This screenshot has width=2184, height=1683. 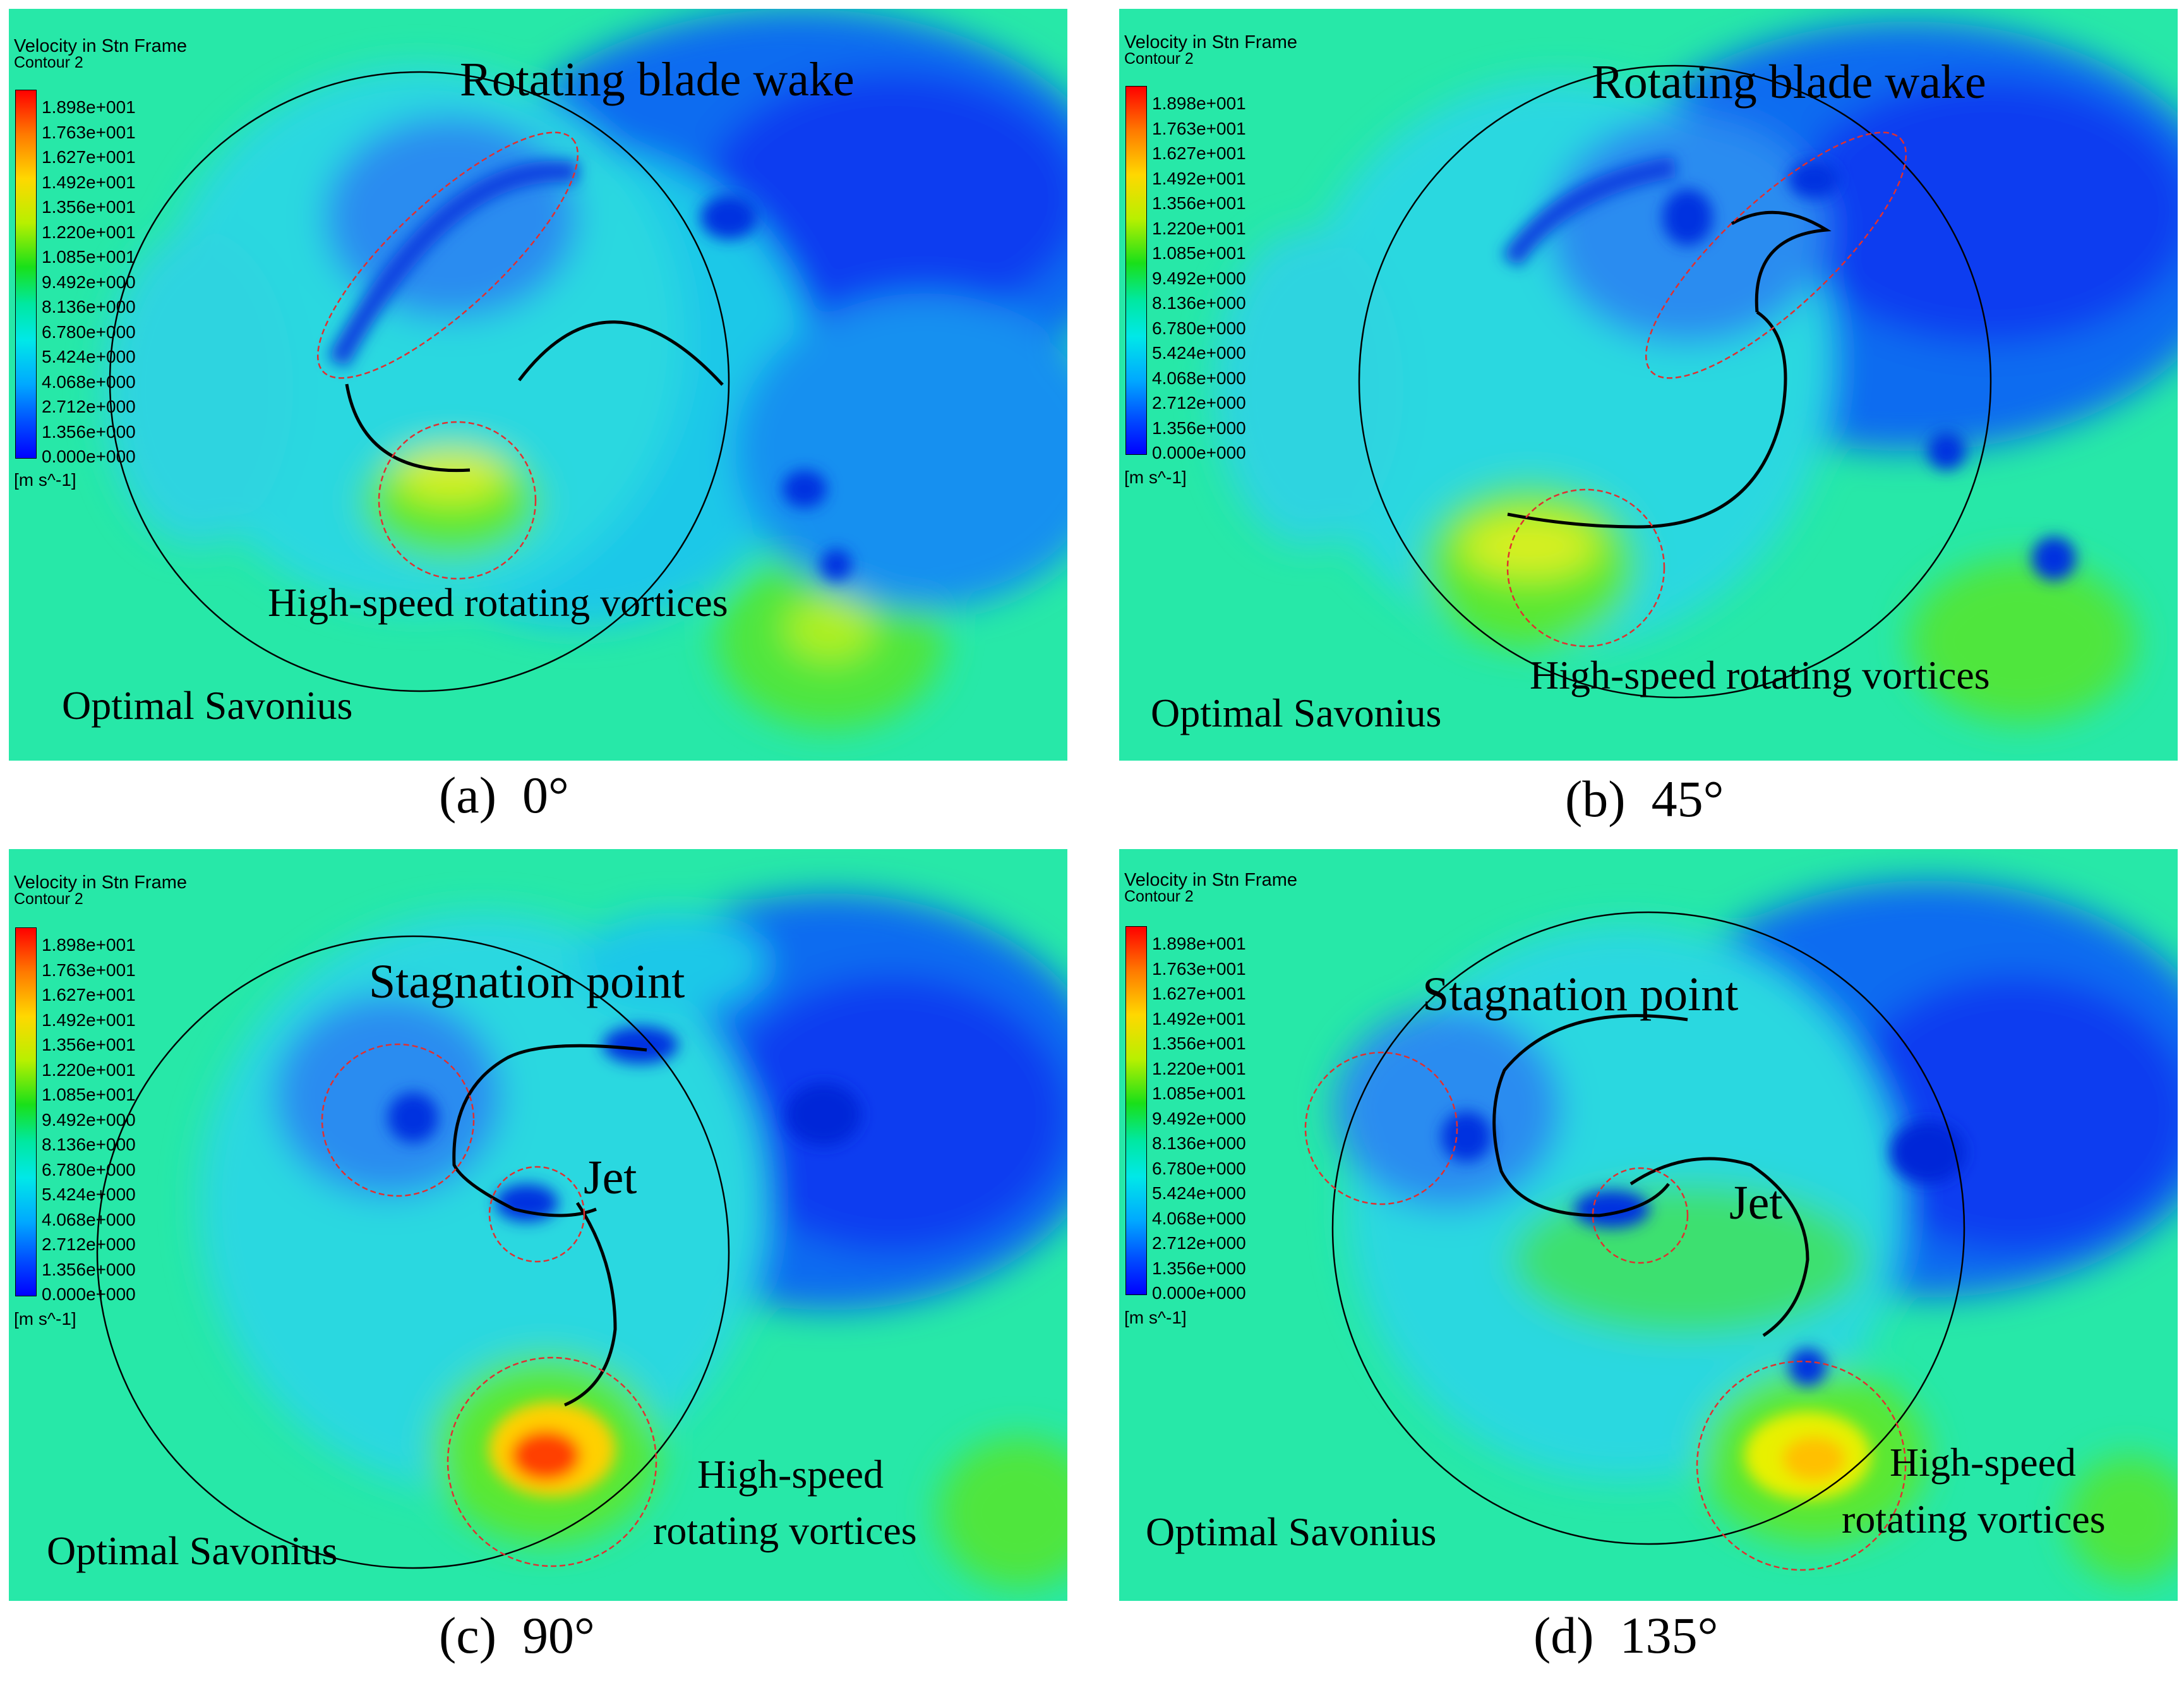 What do you see at coordinates (1625, 1636) in the screenshot?
I see `caption-d: (d) 135°` at bounding box center [1625, 1636].